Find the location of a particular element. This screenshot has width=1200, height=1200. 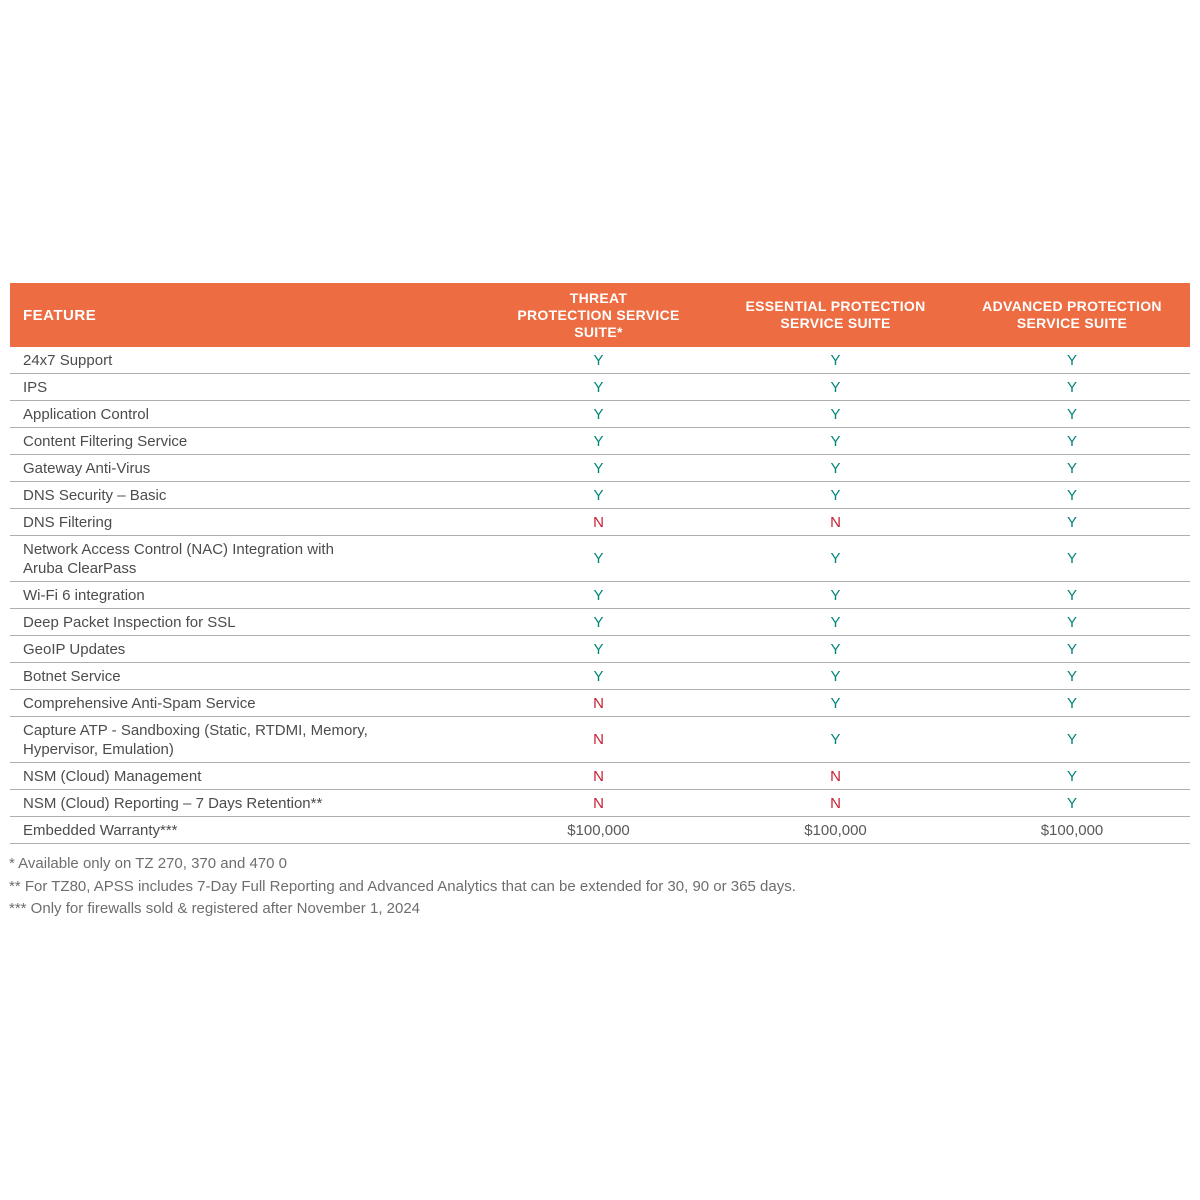

table-row: 24x7 Support Y Y Y is located at coordinates (600, 360).